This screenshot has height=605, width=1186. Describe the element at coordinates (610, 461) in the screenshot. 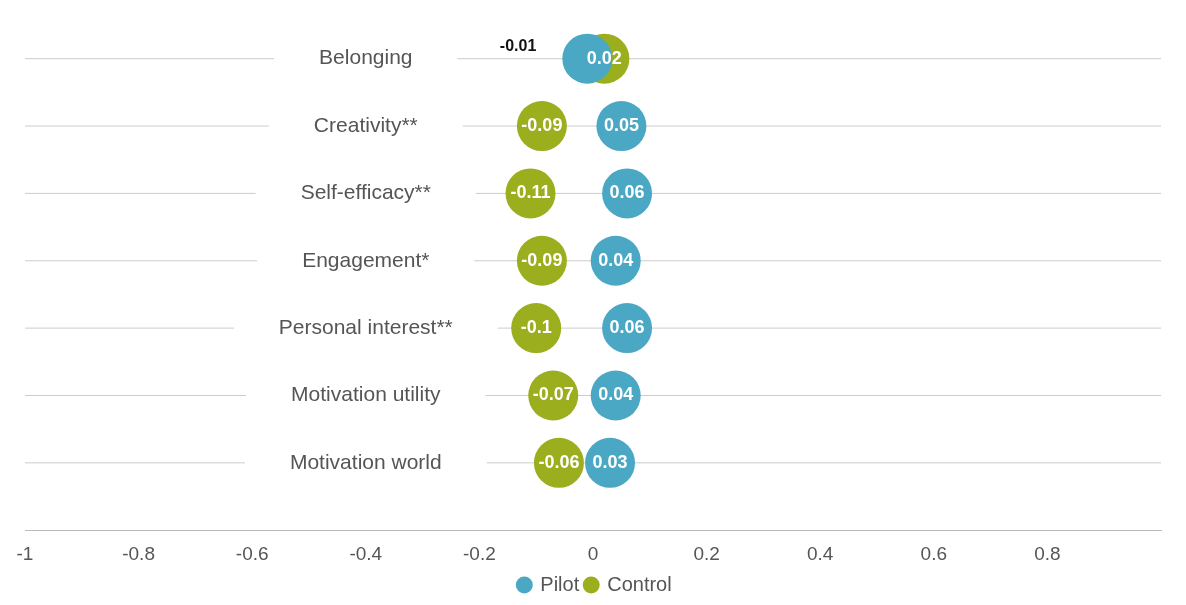

I see `data-label: 0.03` at that location.